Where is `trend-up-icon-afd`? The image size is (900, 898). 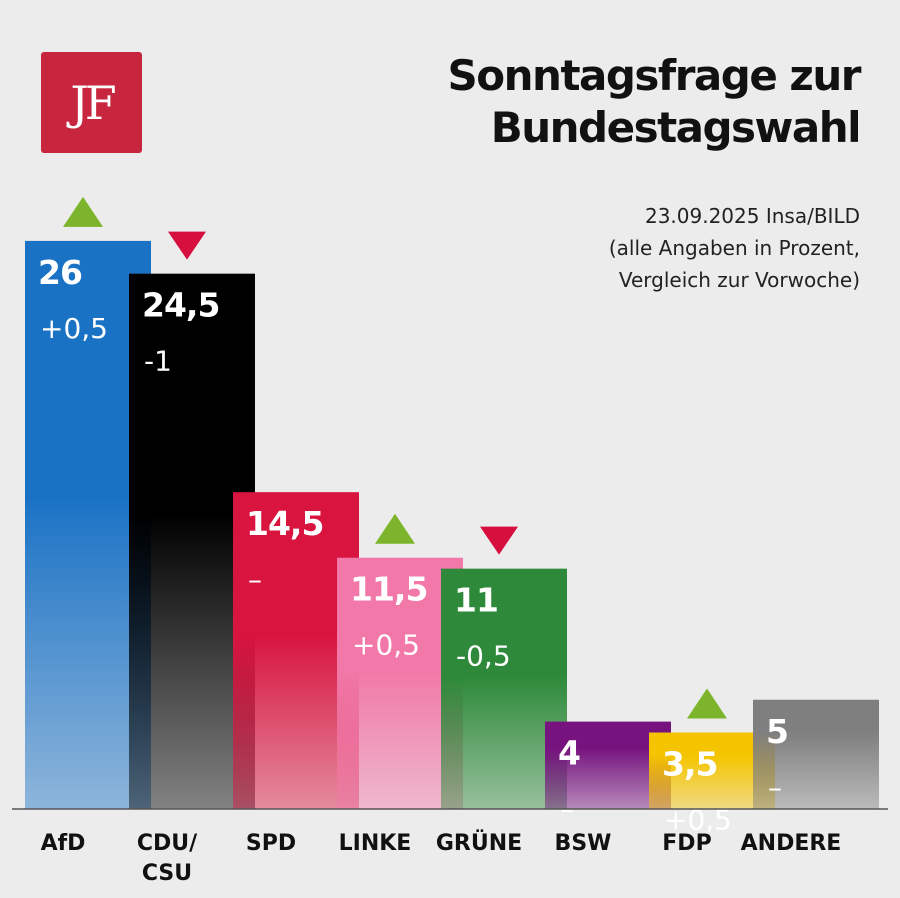 trend-up-icon-afd is located at coordinates (83, 211).